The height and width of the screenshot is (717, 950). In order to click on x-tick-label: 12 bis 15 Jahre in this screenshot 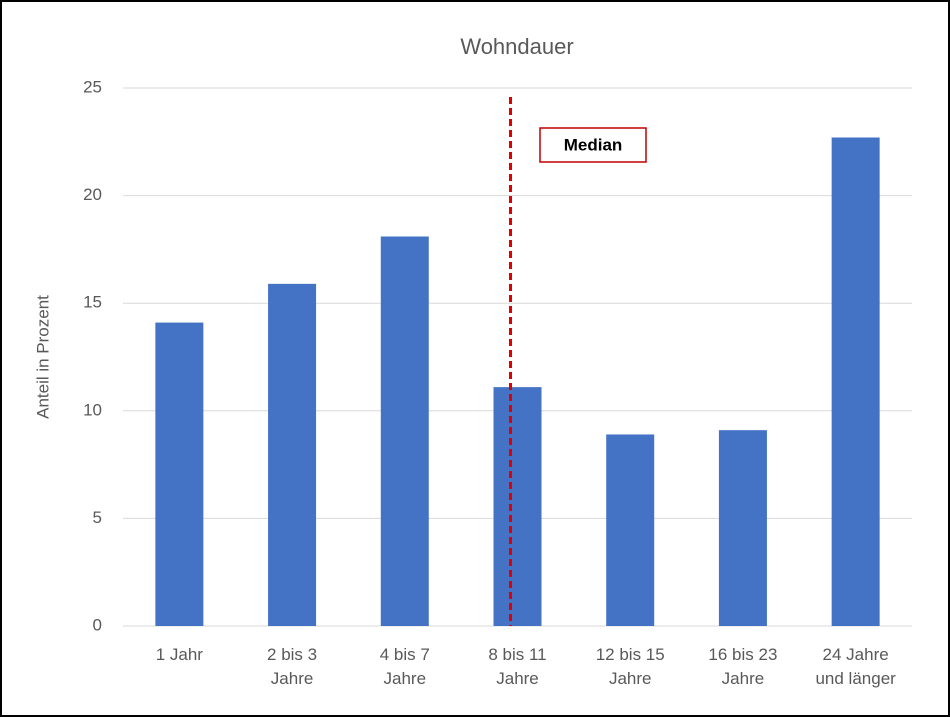, I will do `click(630, 666)`.